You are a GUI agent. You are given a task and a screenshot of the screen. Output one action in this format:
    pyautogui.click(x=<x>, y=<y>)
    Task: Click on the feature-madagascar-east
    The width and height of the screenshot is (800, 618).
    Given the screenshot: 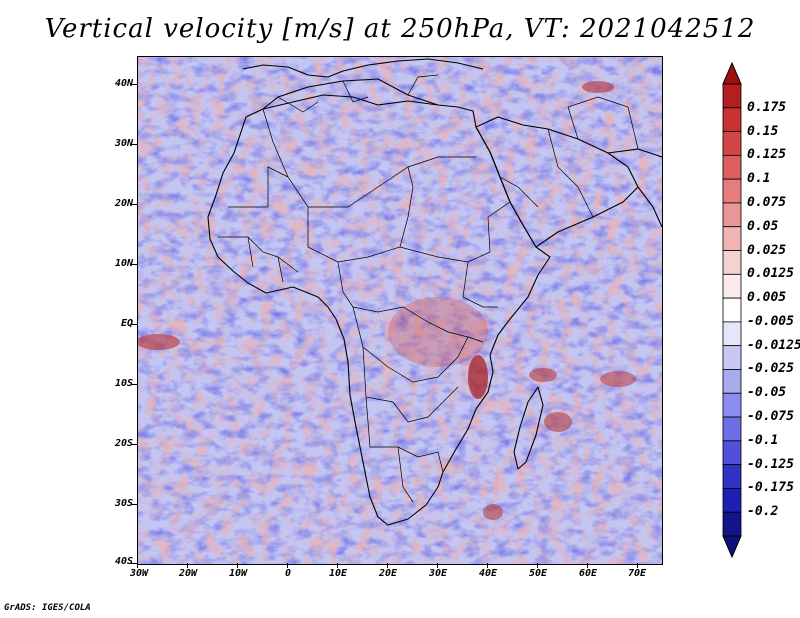 What is the action you would take?
    pyautogui.click(x=558, y=422)
    